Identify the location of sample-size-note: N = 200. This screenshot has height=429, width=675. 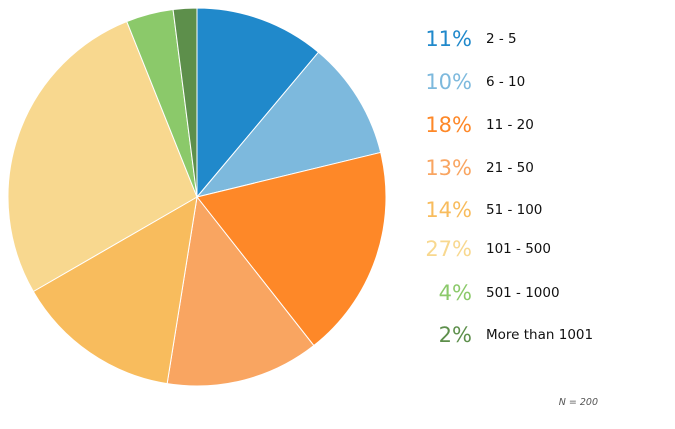
(578, 402).